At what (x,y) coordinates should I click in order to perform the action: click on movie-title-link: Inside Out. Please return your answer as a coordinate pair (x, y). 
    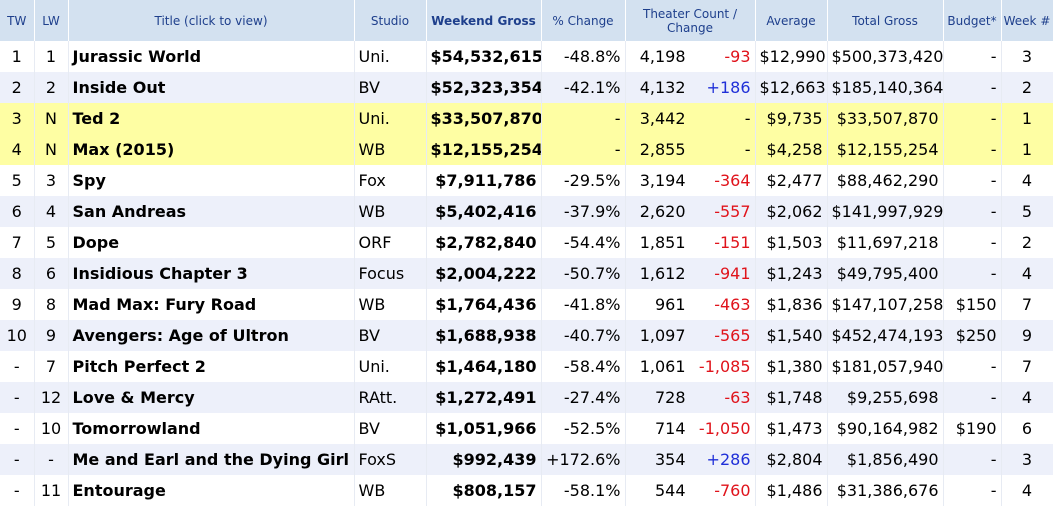
    Looking at the image, I should click on (211, 87).